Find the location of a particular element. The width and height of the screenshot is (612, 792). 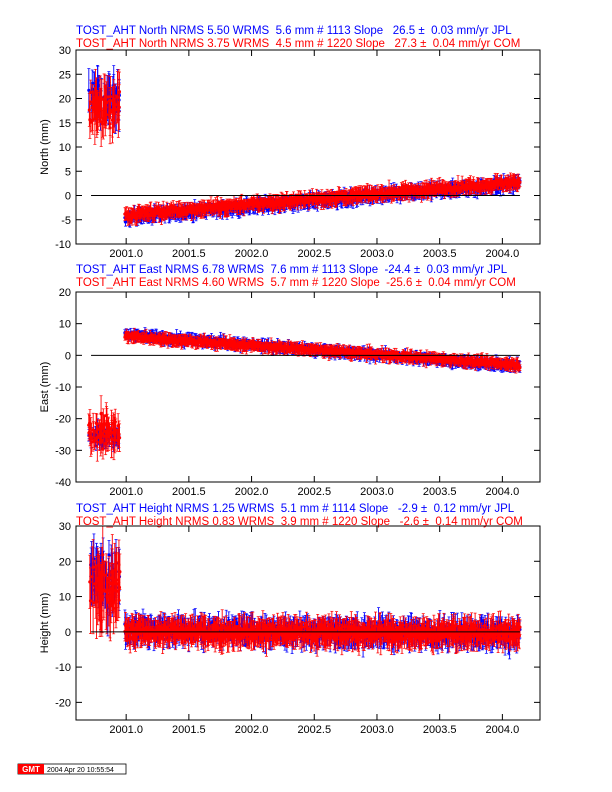

series-com is located at coordinates (304, 147).